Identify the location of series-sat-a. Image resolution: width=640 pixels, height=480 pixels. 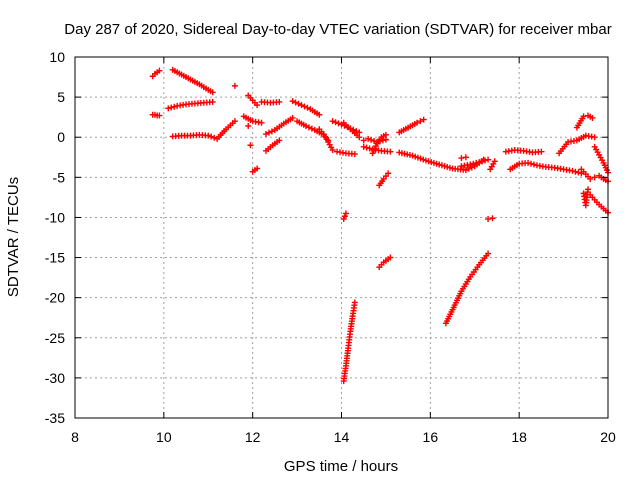
(156, 73).